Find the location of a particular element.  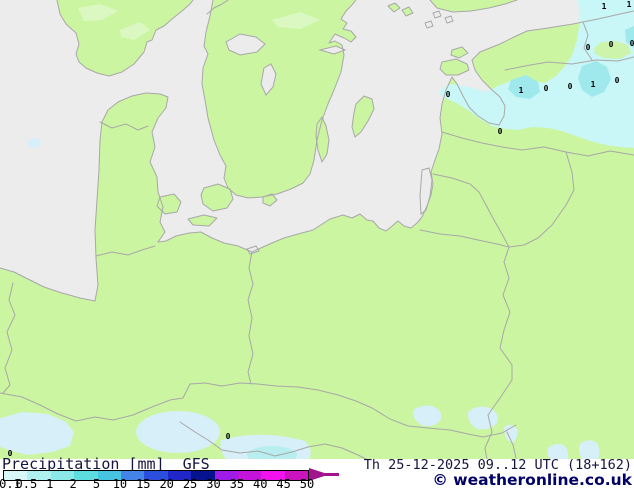

scale-tick-35: 35 is located at coordinates (237, 483).